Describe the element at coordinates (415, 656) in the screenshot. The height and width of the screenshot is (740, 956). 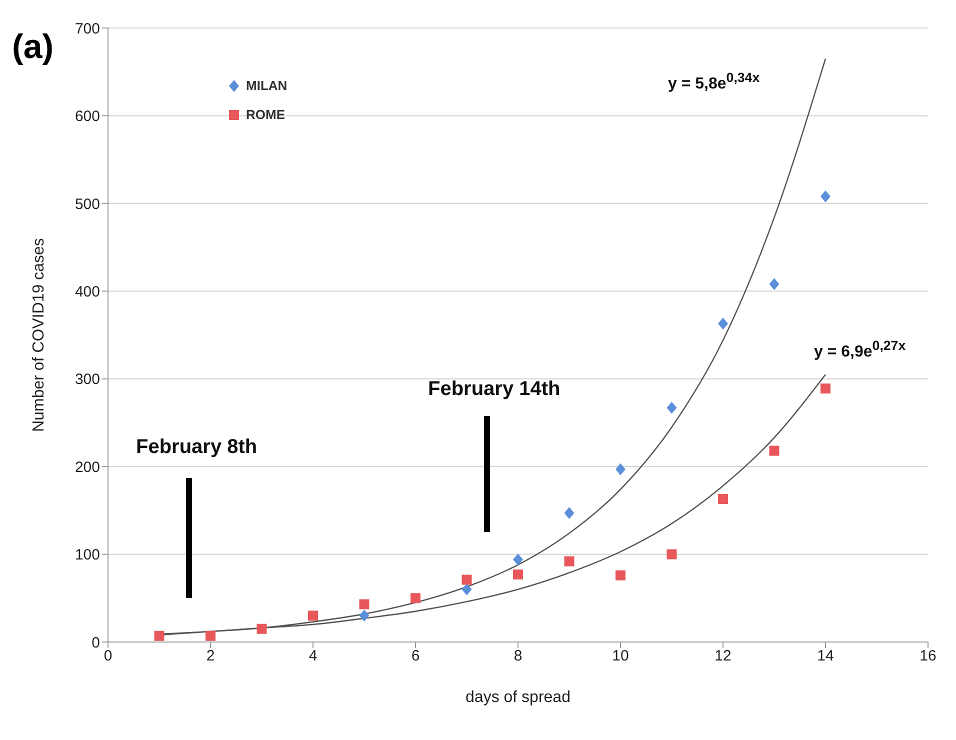
I see `x-tick-label: 6` at that location.